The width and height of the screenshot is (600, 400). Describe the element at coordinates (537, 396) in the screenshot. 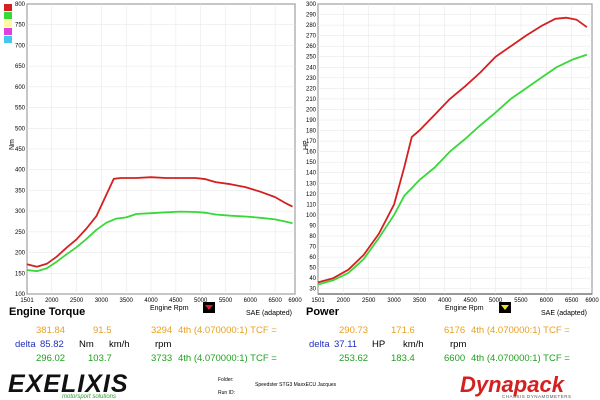

I see `svg-text: CHASSIS DYNAMOMETERS` at that location.